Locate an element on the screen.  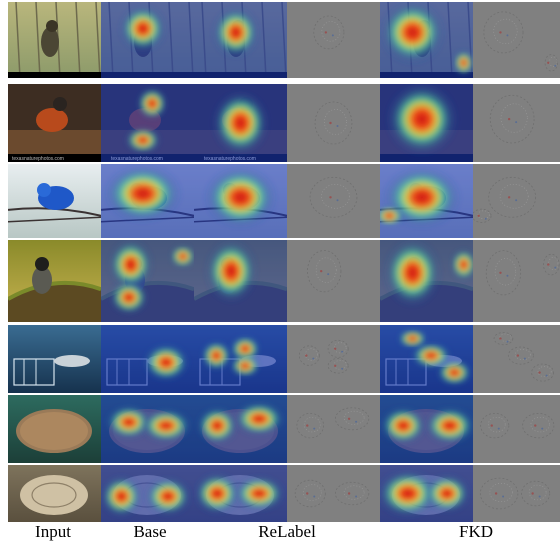
group-separator is located at coordinates (284, 239).